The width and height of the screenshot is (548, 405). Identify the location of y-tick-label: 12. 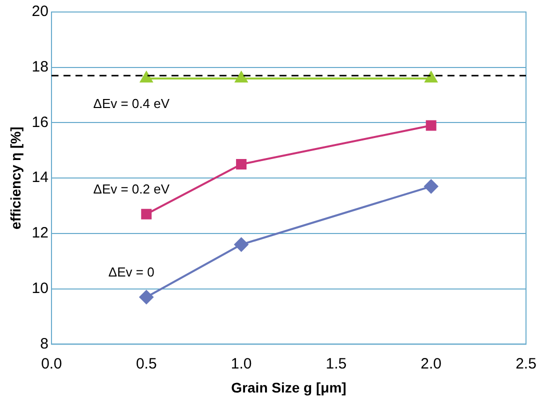
(40, 233).